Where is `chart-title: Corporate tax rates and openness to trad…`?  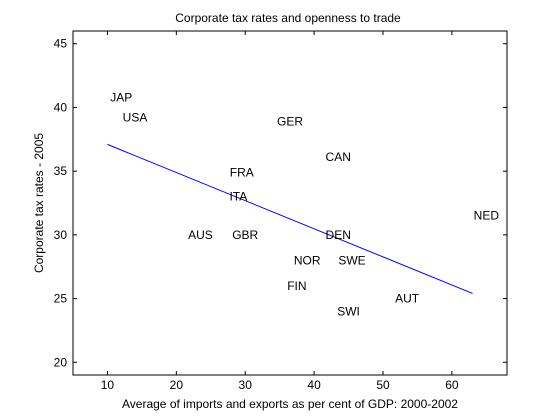 chart-title: Corporate tax rates and openness to trad… is located at coordinates (288, 18).